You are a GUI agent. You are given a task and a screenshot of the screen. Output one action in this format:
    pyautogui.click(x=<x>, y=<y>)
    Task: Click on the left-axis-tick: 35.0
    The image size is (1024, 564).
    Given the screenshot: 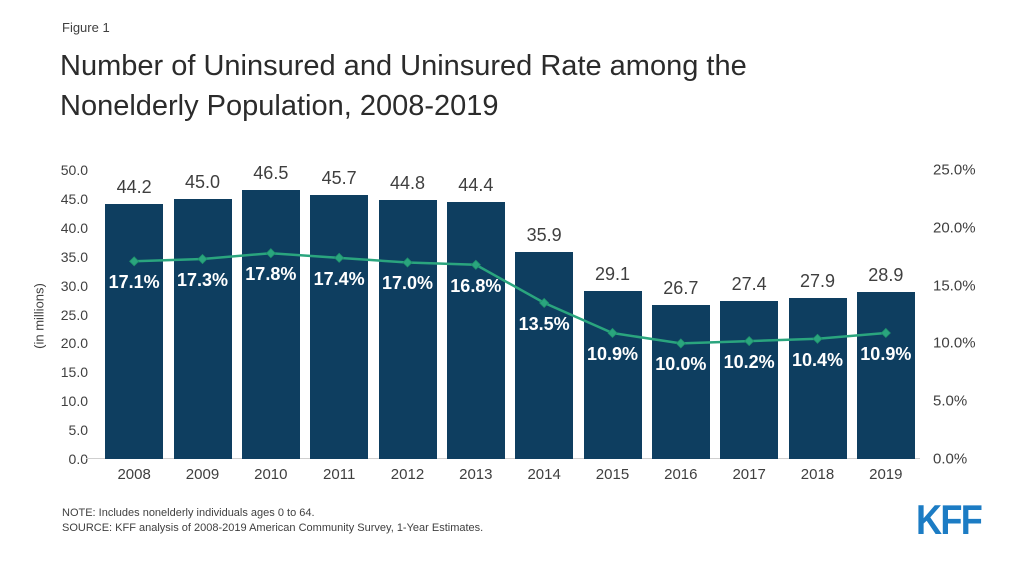 What is the action you would take?
    pyautogui.click(x=74, y=256)
    